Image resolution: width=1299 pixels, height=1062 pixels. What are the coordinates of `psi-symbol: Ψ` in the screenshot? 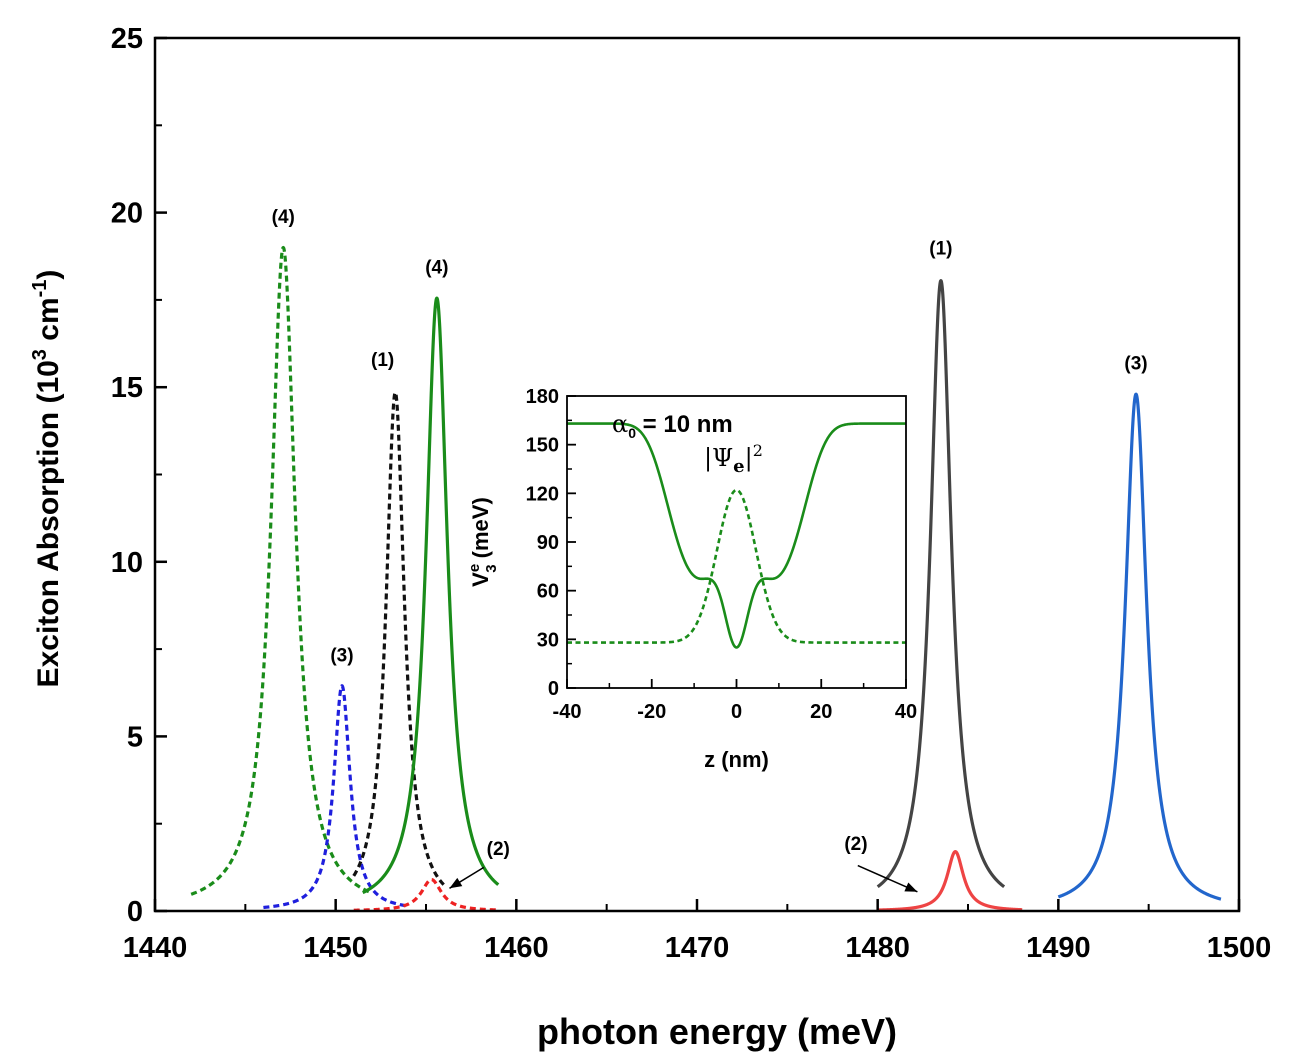 It's located at (722, 458).